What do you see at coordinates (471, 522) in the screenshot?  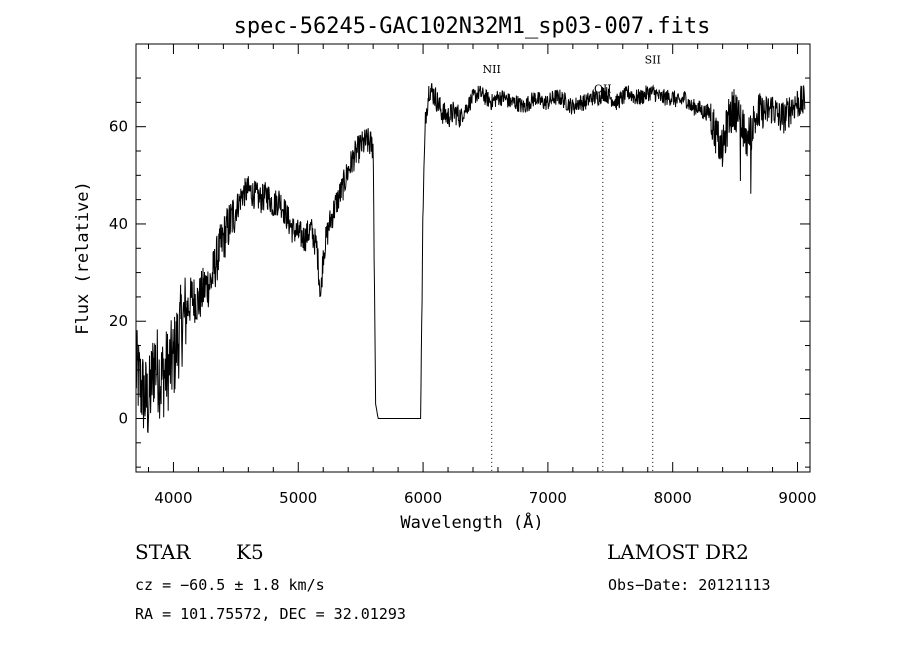 I see `x-axis-label: Wavelength (Å)` at bounding box center [471, 522].